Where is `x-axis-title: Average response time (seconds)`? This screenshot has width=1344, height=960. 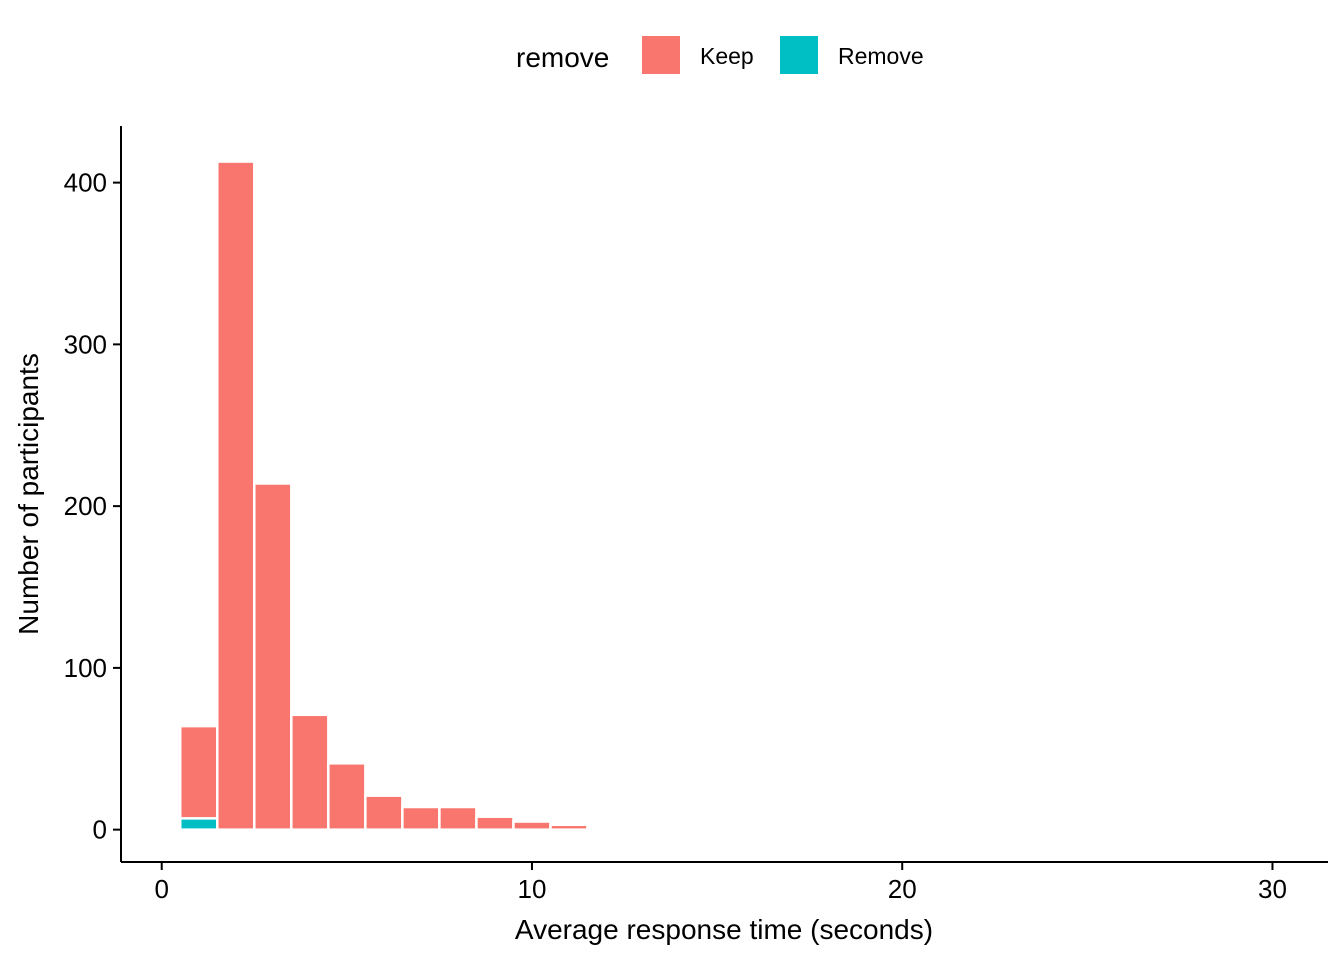 x-axis-title: Average response time (seconds) is located at coordinates (724, 929).